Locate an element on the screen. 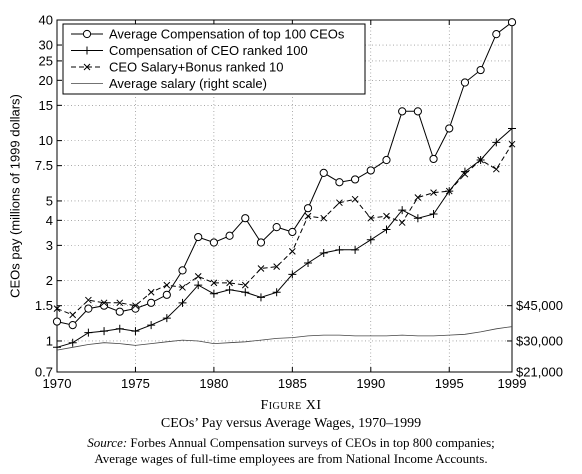 The height and width of the screenshot is (474, 582). x-tick-label: 1995 is located at coordinates (449, 383).